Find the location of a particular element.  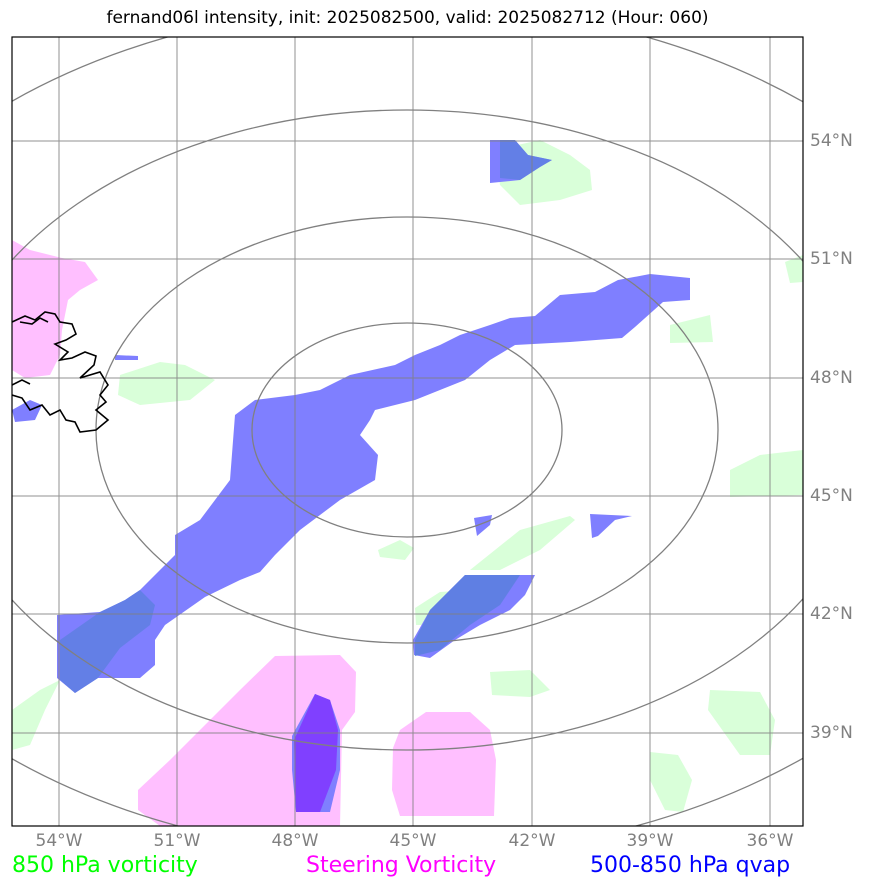

legend-steering-vorticity: Steering Vorticity is located at coordinates (401, 865).